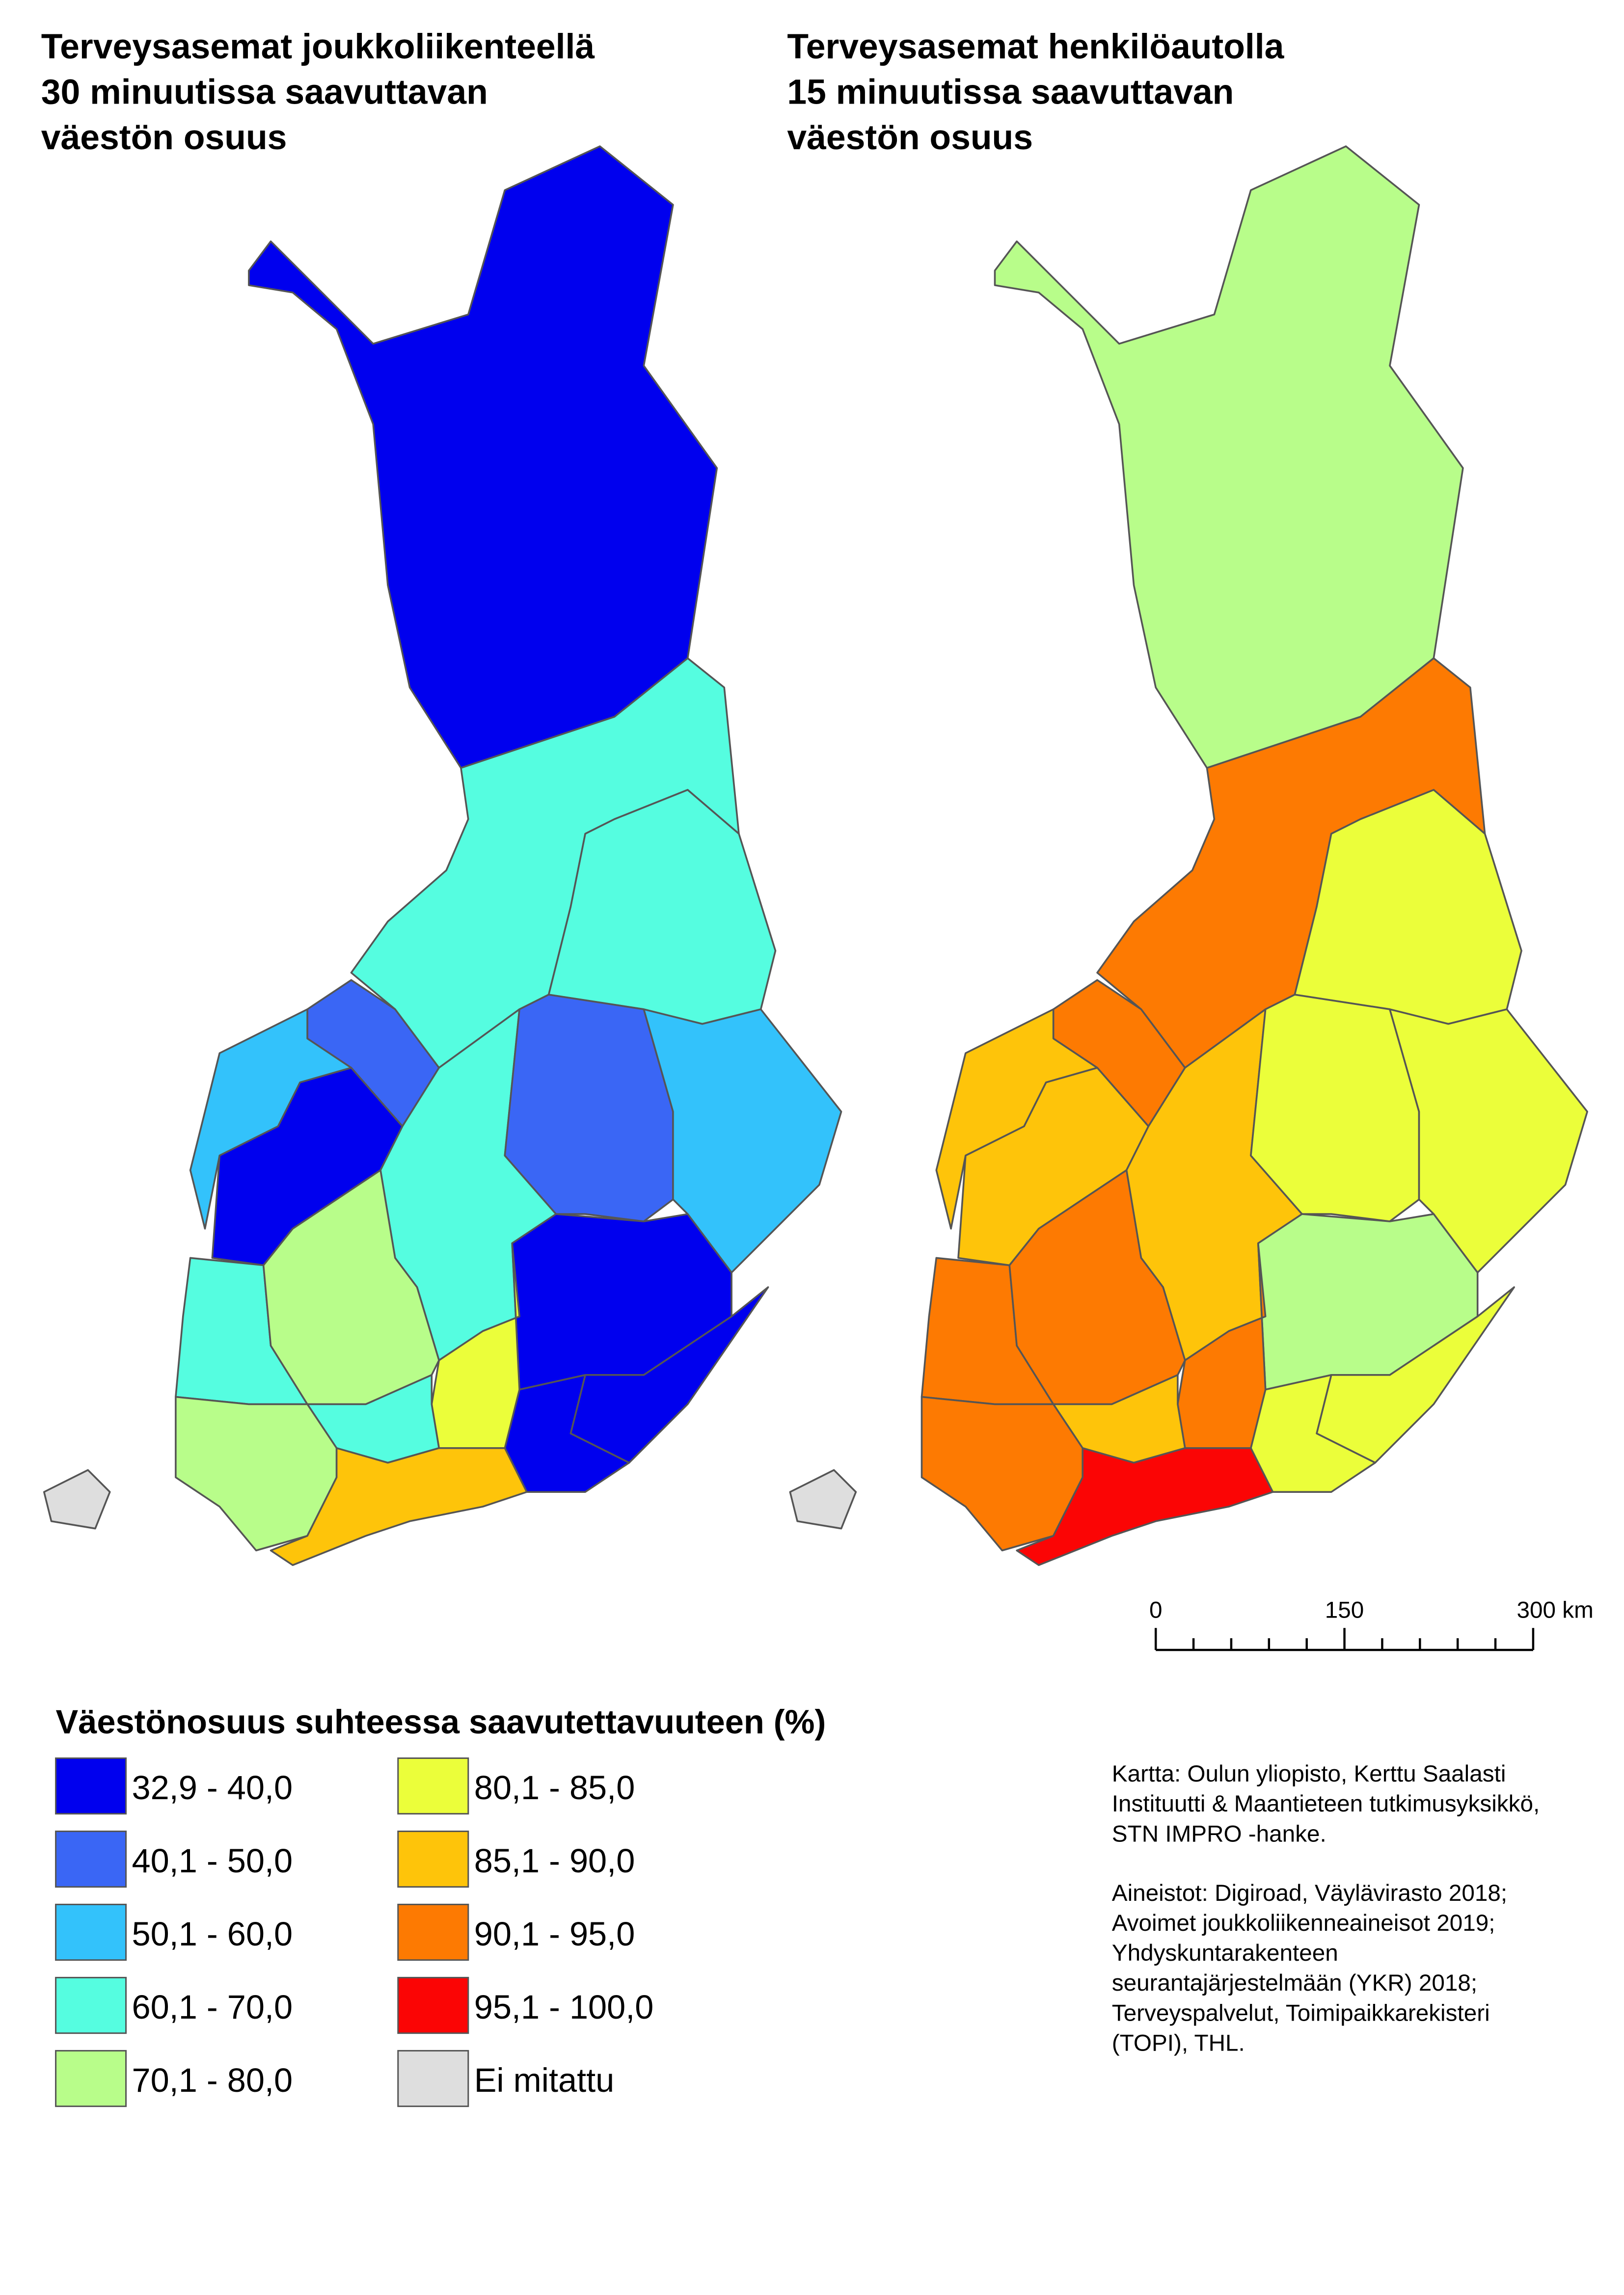  I want to click on scale-bar, so click(1344, 1640).